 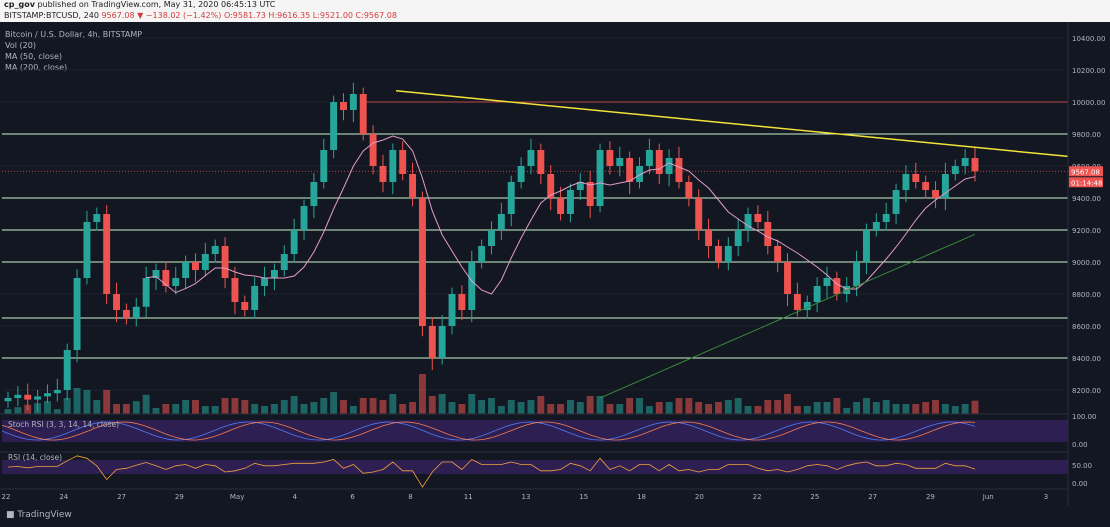 What do you see at coordinates (1086, 359) in the screenshot?
I see `price-tick-label: 8400.00` at bounding box center [1086, 359].